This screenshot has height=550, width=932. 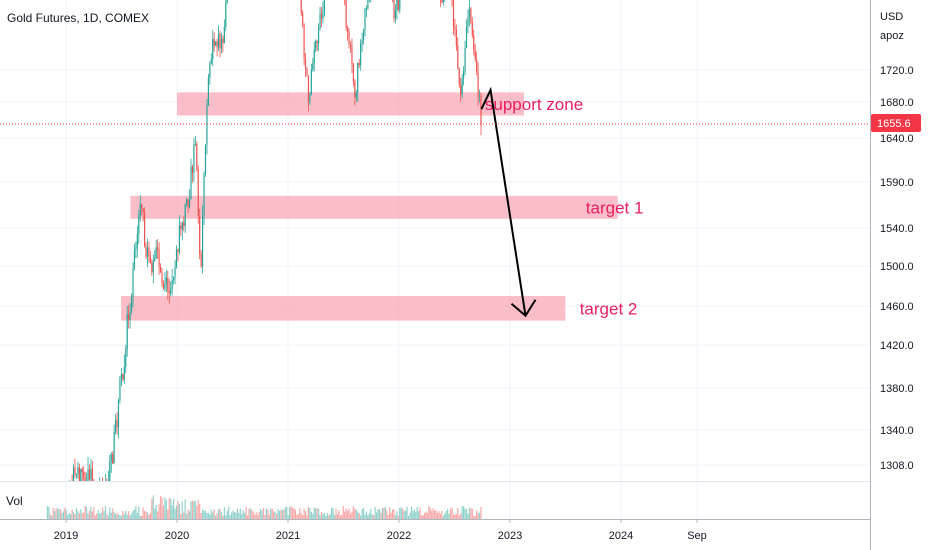 I want to click on last-price-label: 1655.6, so click(x=894, y=124).